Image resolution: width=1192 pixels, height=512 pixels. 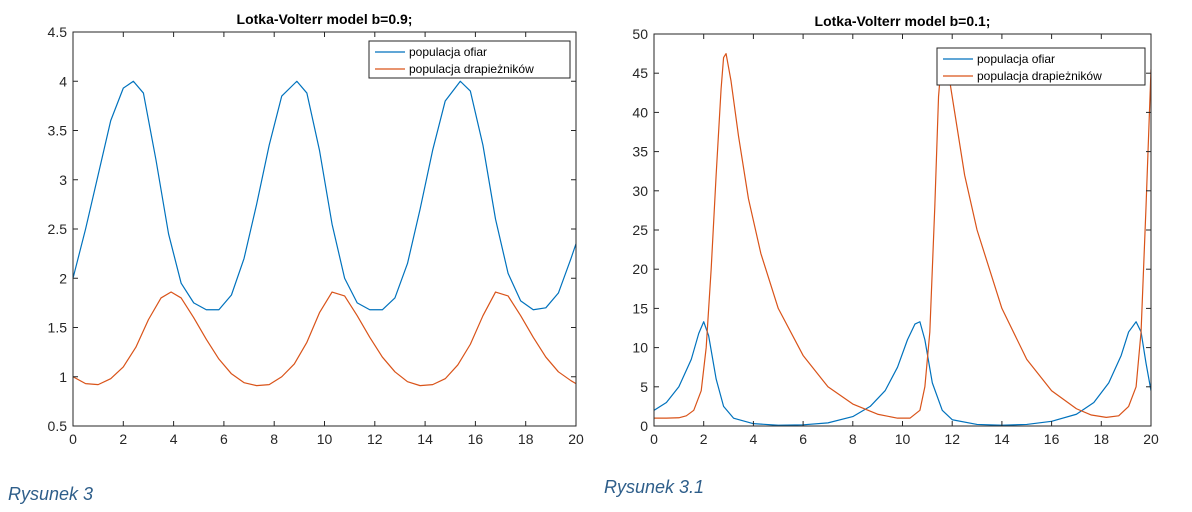 I want to click on y-tick-label: 10, so click(x=640, y=348).